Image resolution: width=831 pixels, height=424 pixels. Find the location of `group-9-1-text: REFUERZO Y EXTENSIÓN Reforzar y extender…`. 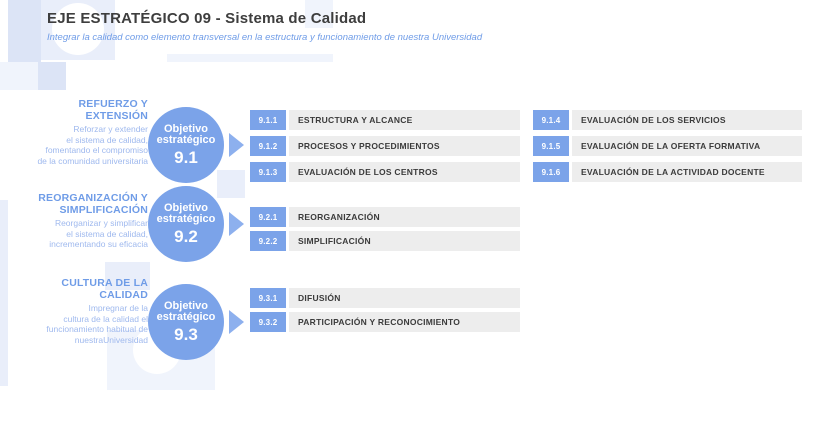

group-9-1-text: REFUERZO Y EXTENSIÓN Reforzar y extender… is located at coordinates (74, 132).